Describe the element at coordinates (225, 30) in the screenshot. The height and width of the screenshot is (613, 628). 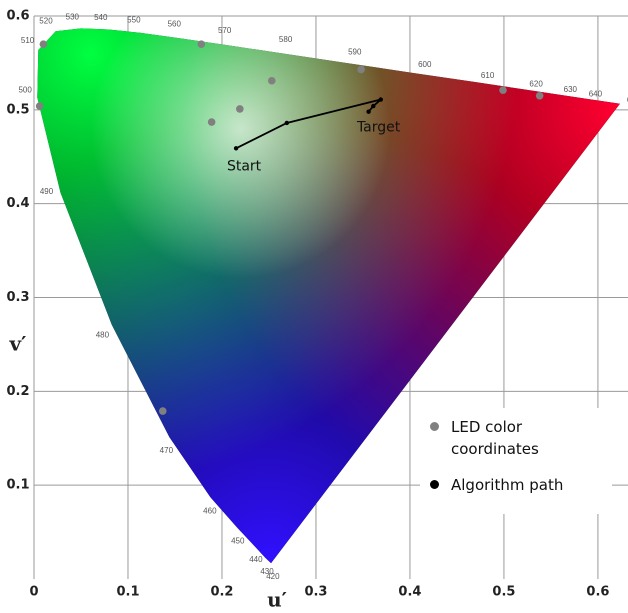
I see `wavelength-label: 570` at that location.